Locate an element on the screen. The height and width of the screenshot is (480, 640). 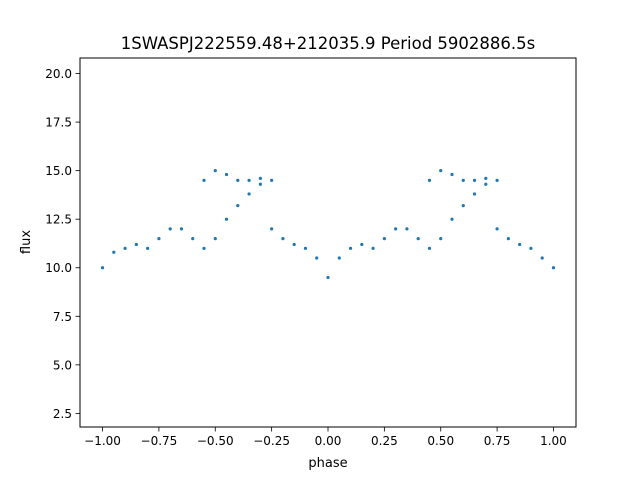
x-axis: −1.00 −0.75 −0.50 −0.25 0.00 0.25 0.50 0.75 1.00 is located at coordinates (325, 437).